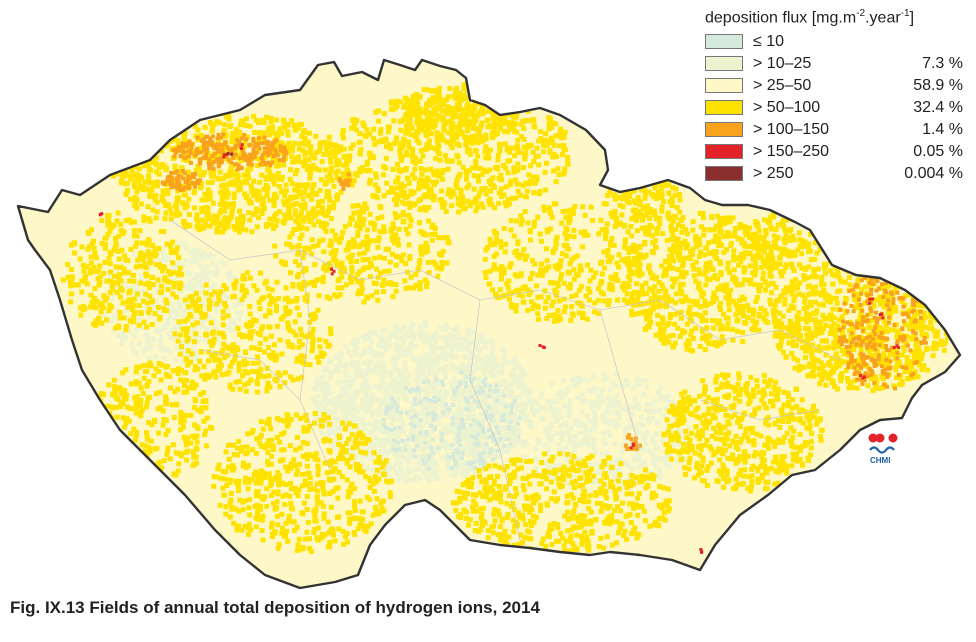 The width and height of the screenshot is (976, 642). I want to click on legend-percent: 0.004 %, so click(933, 174).